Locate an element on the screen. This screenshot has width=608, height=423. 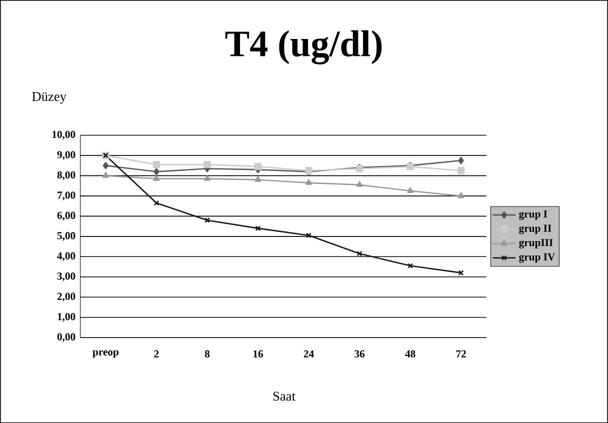
y-tick-label: 7,00 is located at coordinates (67, 195).